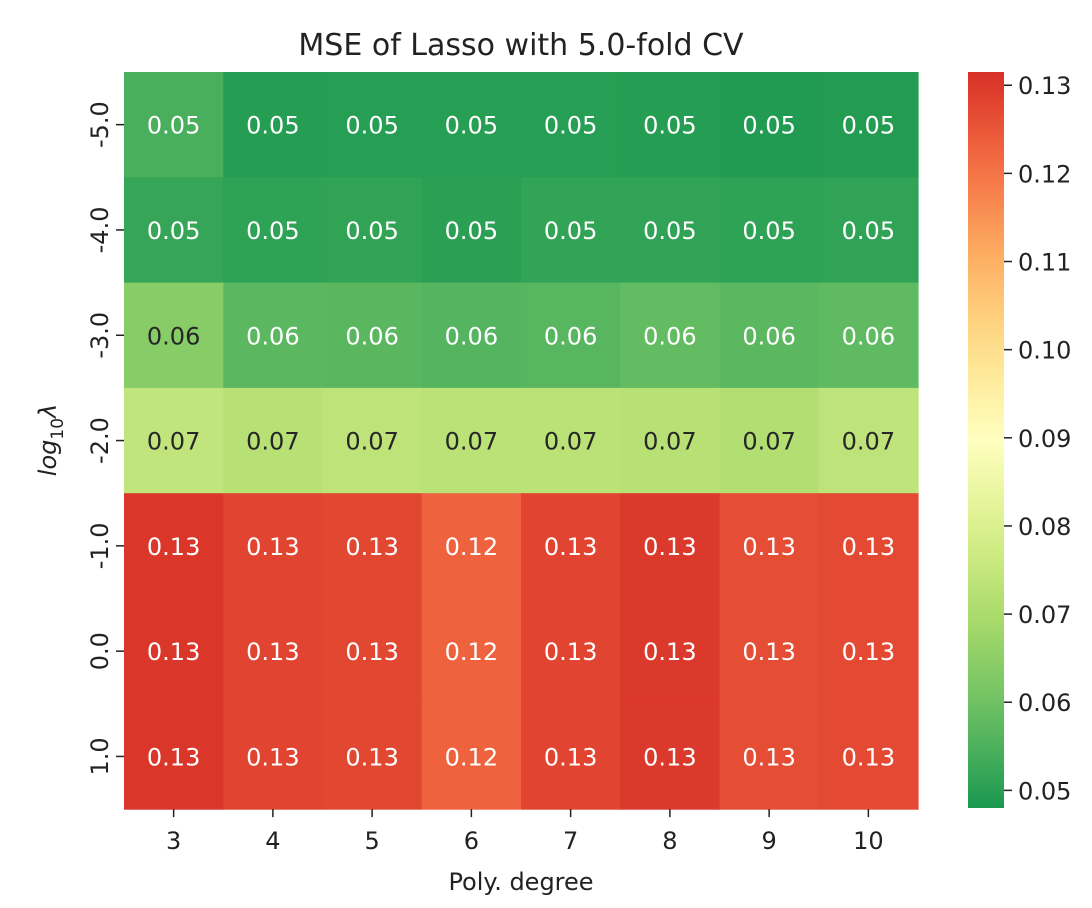 The height and width of the screenshot is (908, 1092). Describe the element at coordinates (100, 230) in the screenshot. I see `y-tick-label: -4.0` at that location.